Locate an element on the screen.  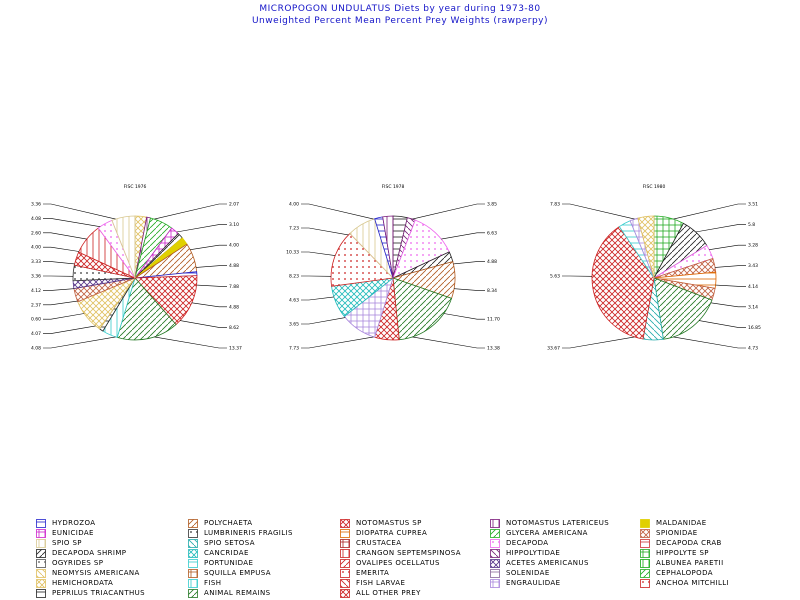
legend-item-spio-setosa: SPIO SETOSA is located at coordinates (221, 543).